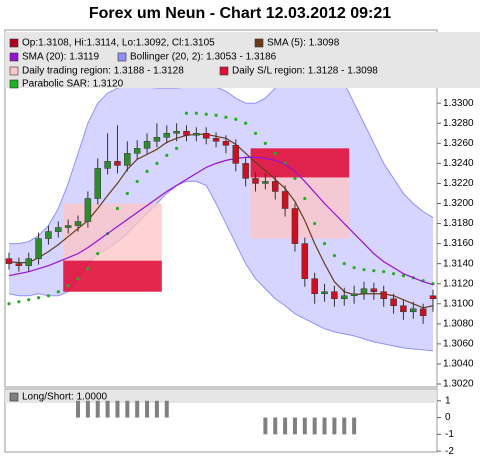 This screenshot has height=457, width=480. Describe the element at coordinates (458, 163) in the screenshot. I see `y-tick-label: 1.3240` at that location.